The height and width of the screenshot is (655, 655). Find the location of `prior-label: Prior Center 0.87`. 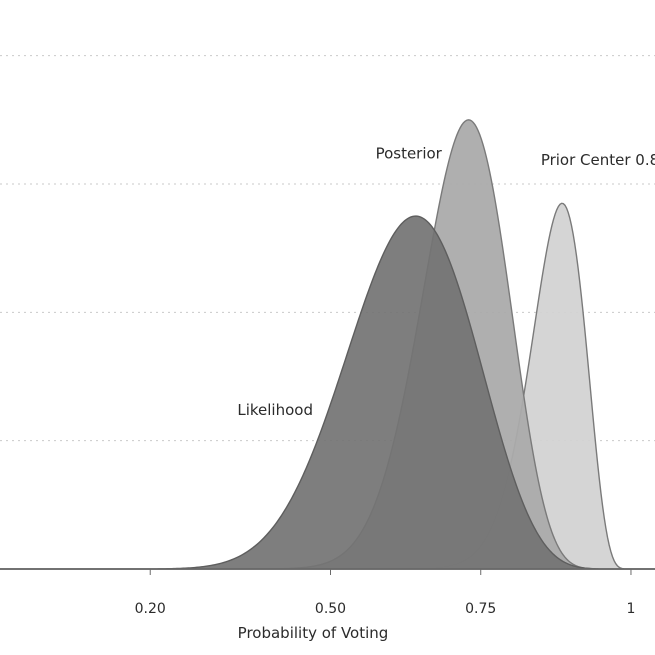

prior-label: Prior Center 0.87 is located at coordinates (598, 160).